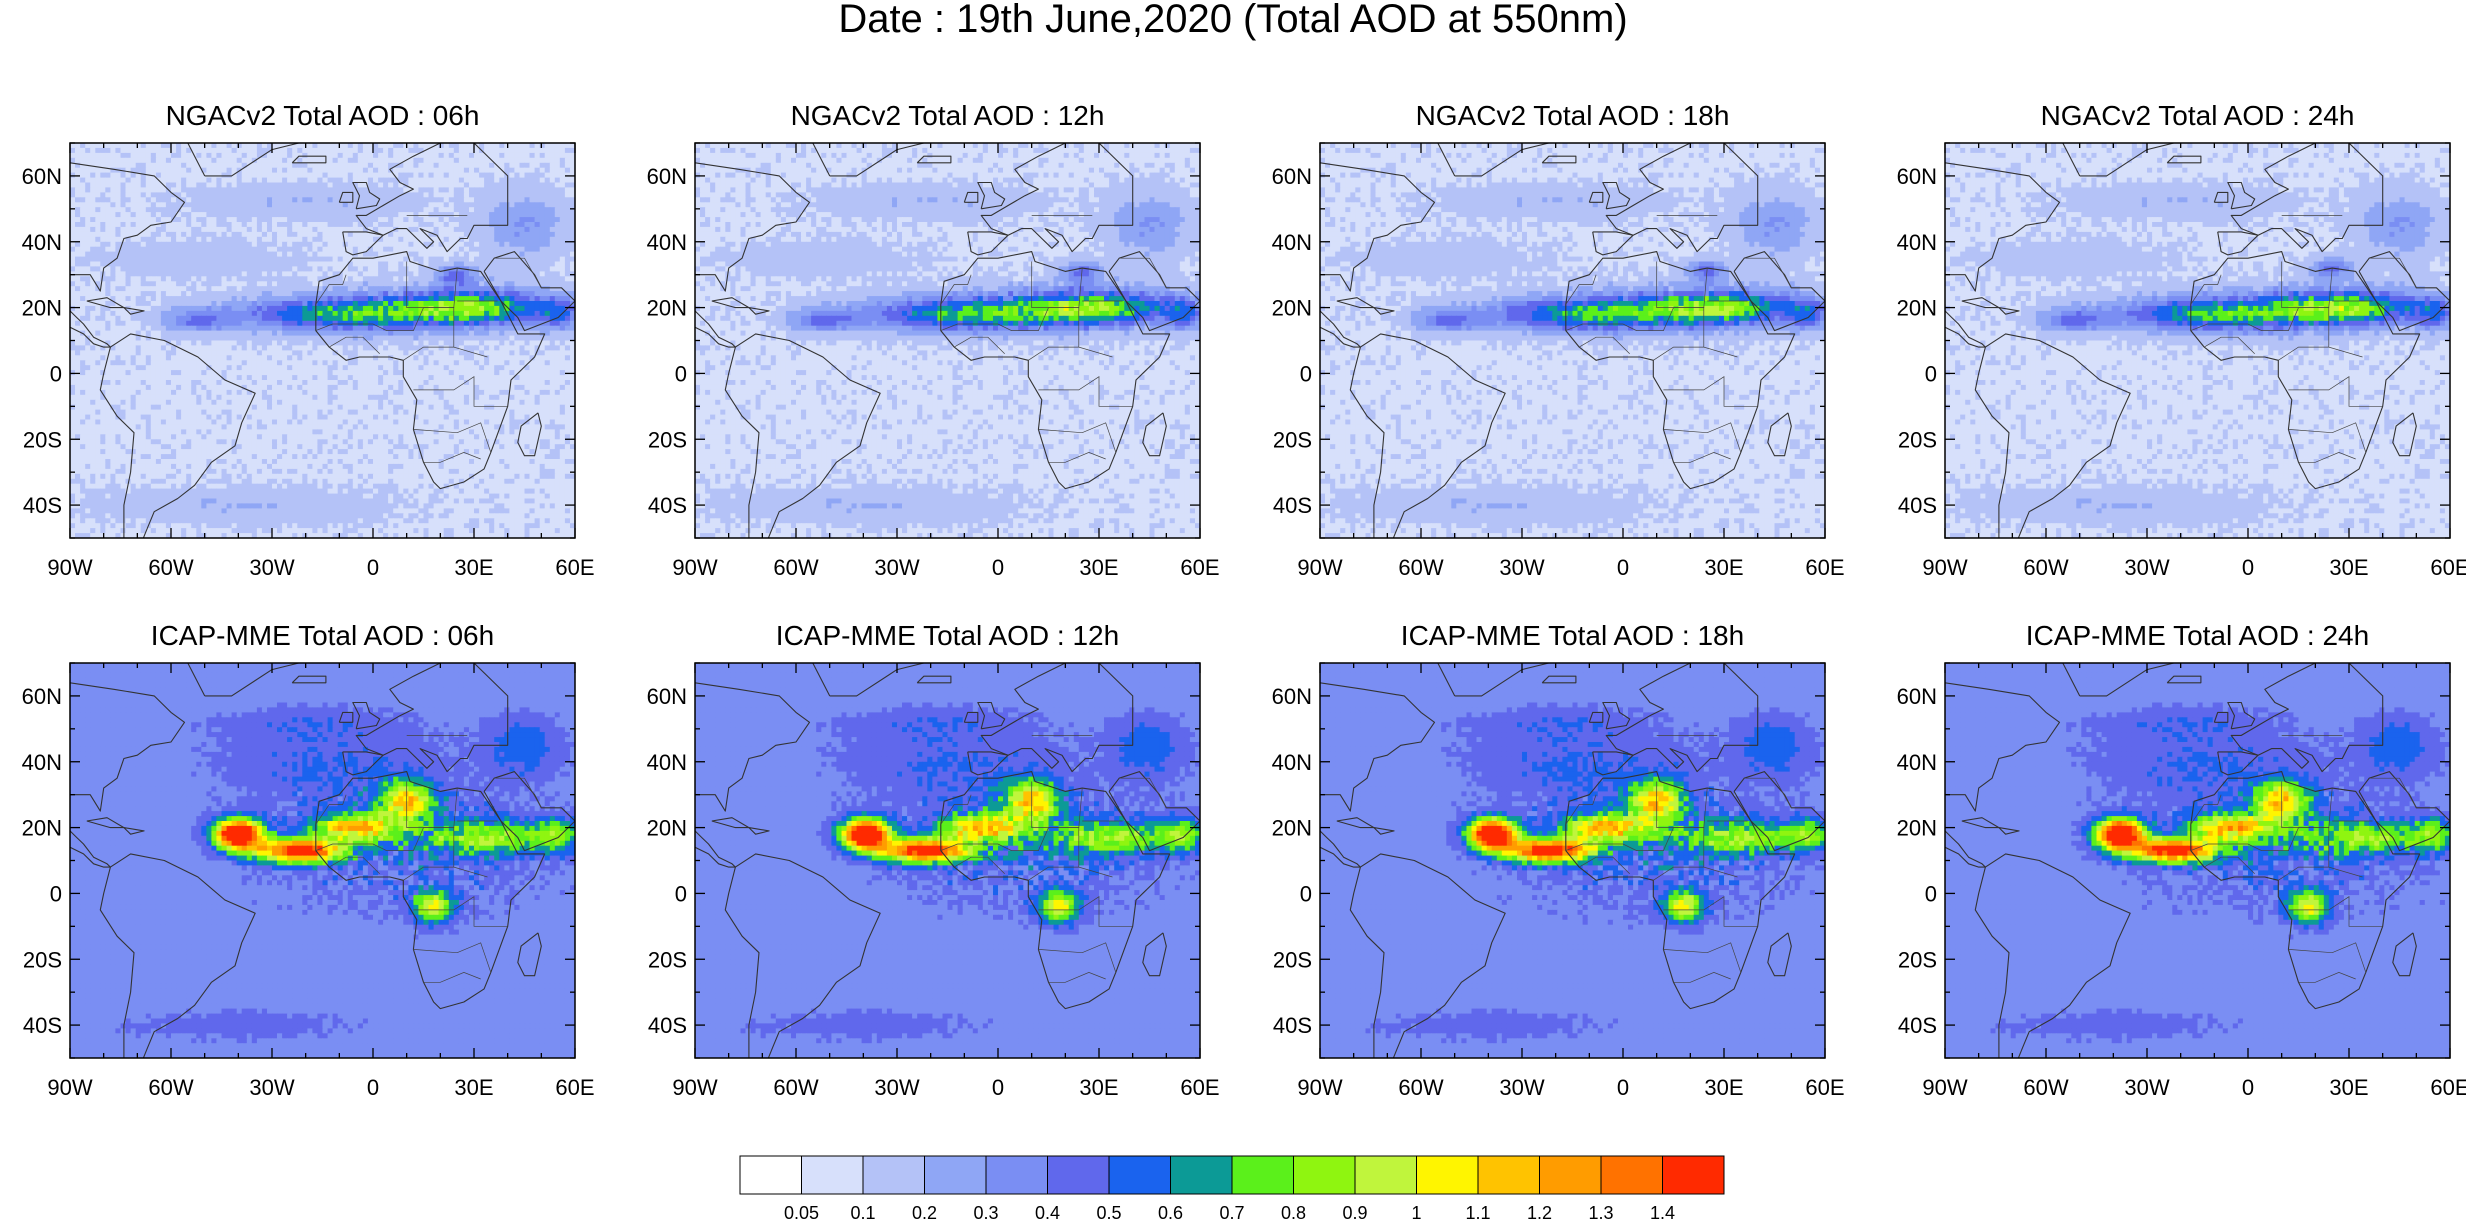  I want to click on colorbar-label: 0.7, so click(1231, 1212).